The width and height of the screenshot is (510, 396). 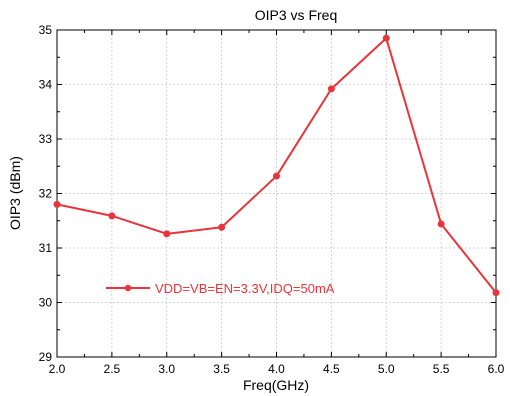 I want to click on x-tick-label: 2.0, so click(x=57, y=369).